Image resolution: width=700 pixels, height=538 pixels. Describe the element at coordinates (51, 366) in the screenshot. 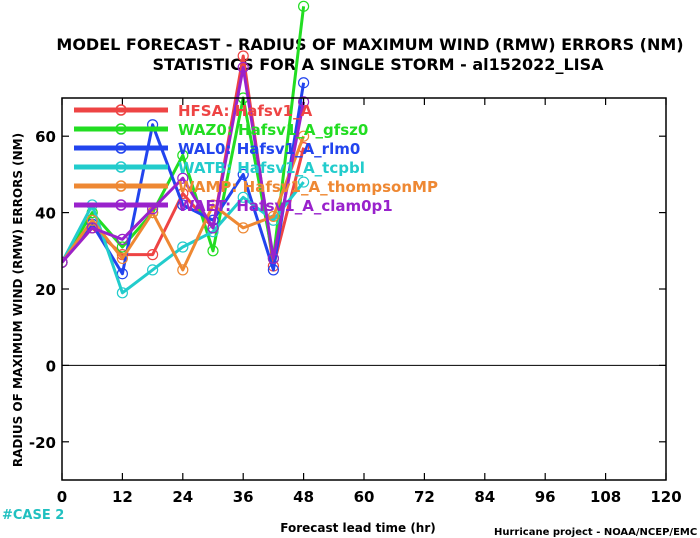

I see `y-tick-label: 0` at that location.